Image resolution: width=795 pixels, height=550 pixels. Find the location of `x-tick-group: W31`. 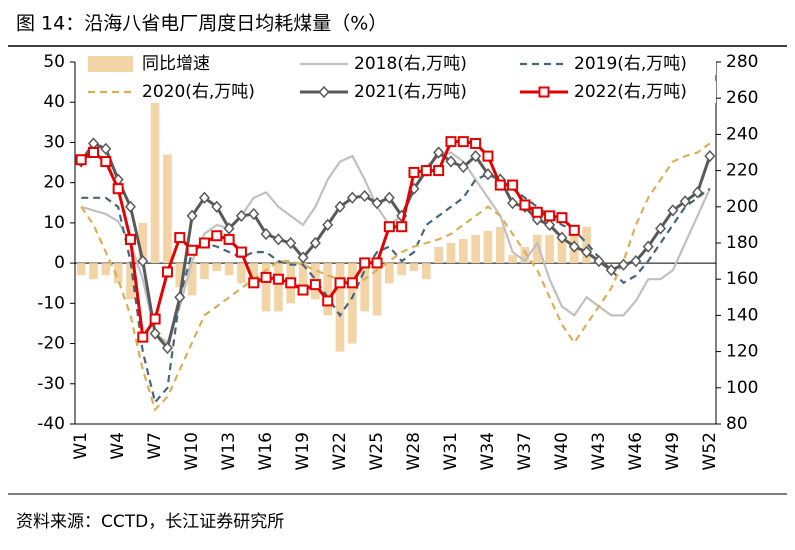

x-tick-group: W31 is located at coordinates (451, 451).